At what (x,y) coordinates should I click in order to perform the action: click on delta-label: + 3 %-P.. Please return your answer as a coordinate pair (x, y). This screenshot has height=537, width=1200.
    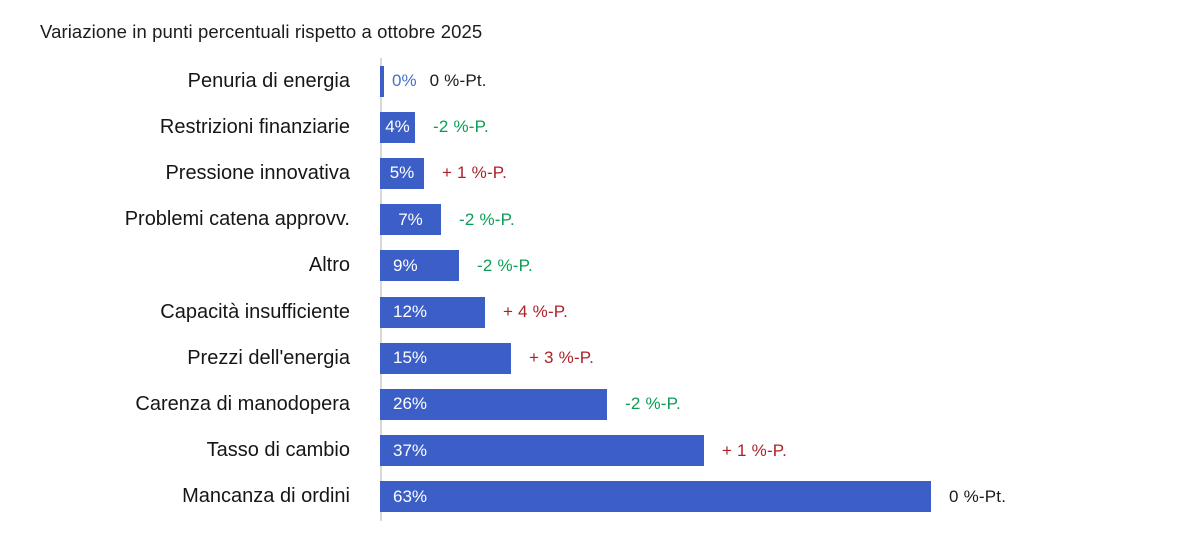
    Looking at the image, I should click on (562, 358).